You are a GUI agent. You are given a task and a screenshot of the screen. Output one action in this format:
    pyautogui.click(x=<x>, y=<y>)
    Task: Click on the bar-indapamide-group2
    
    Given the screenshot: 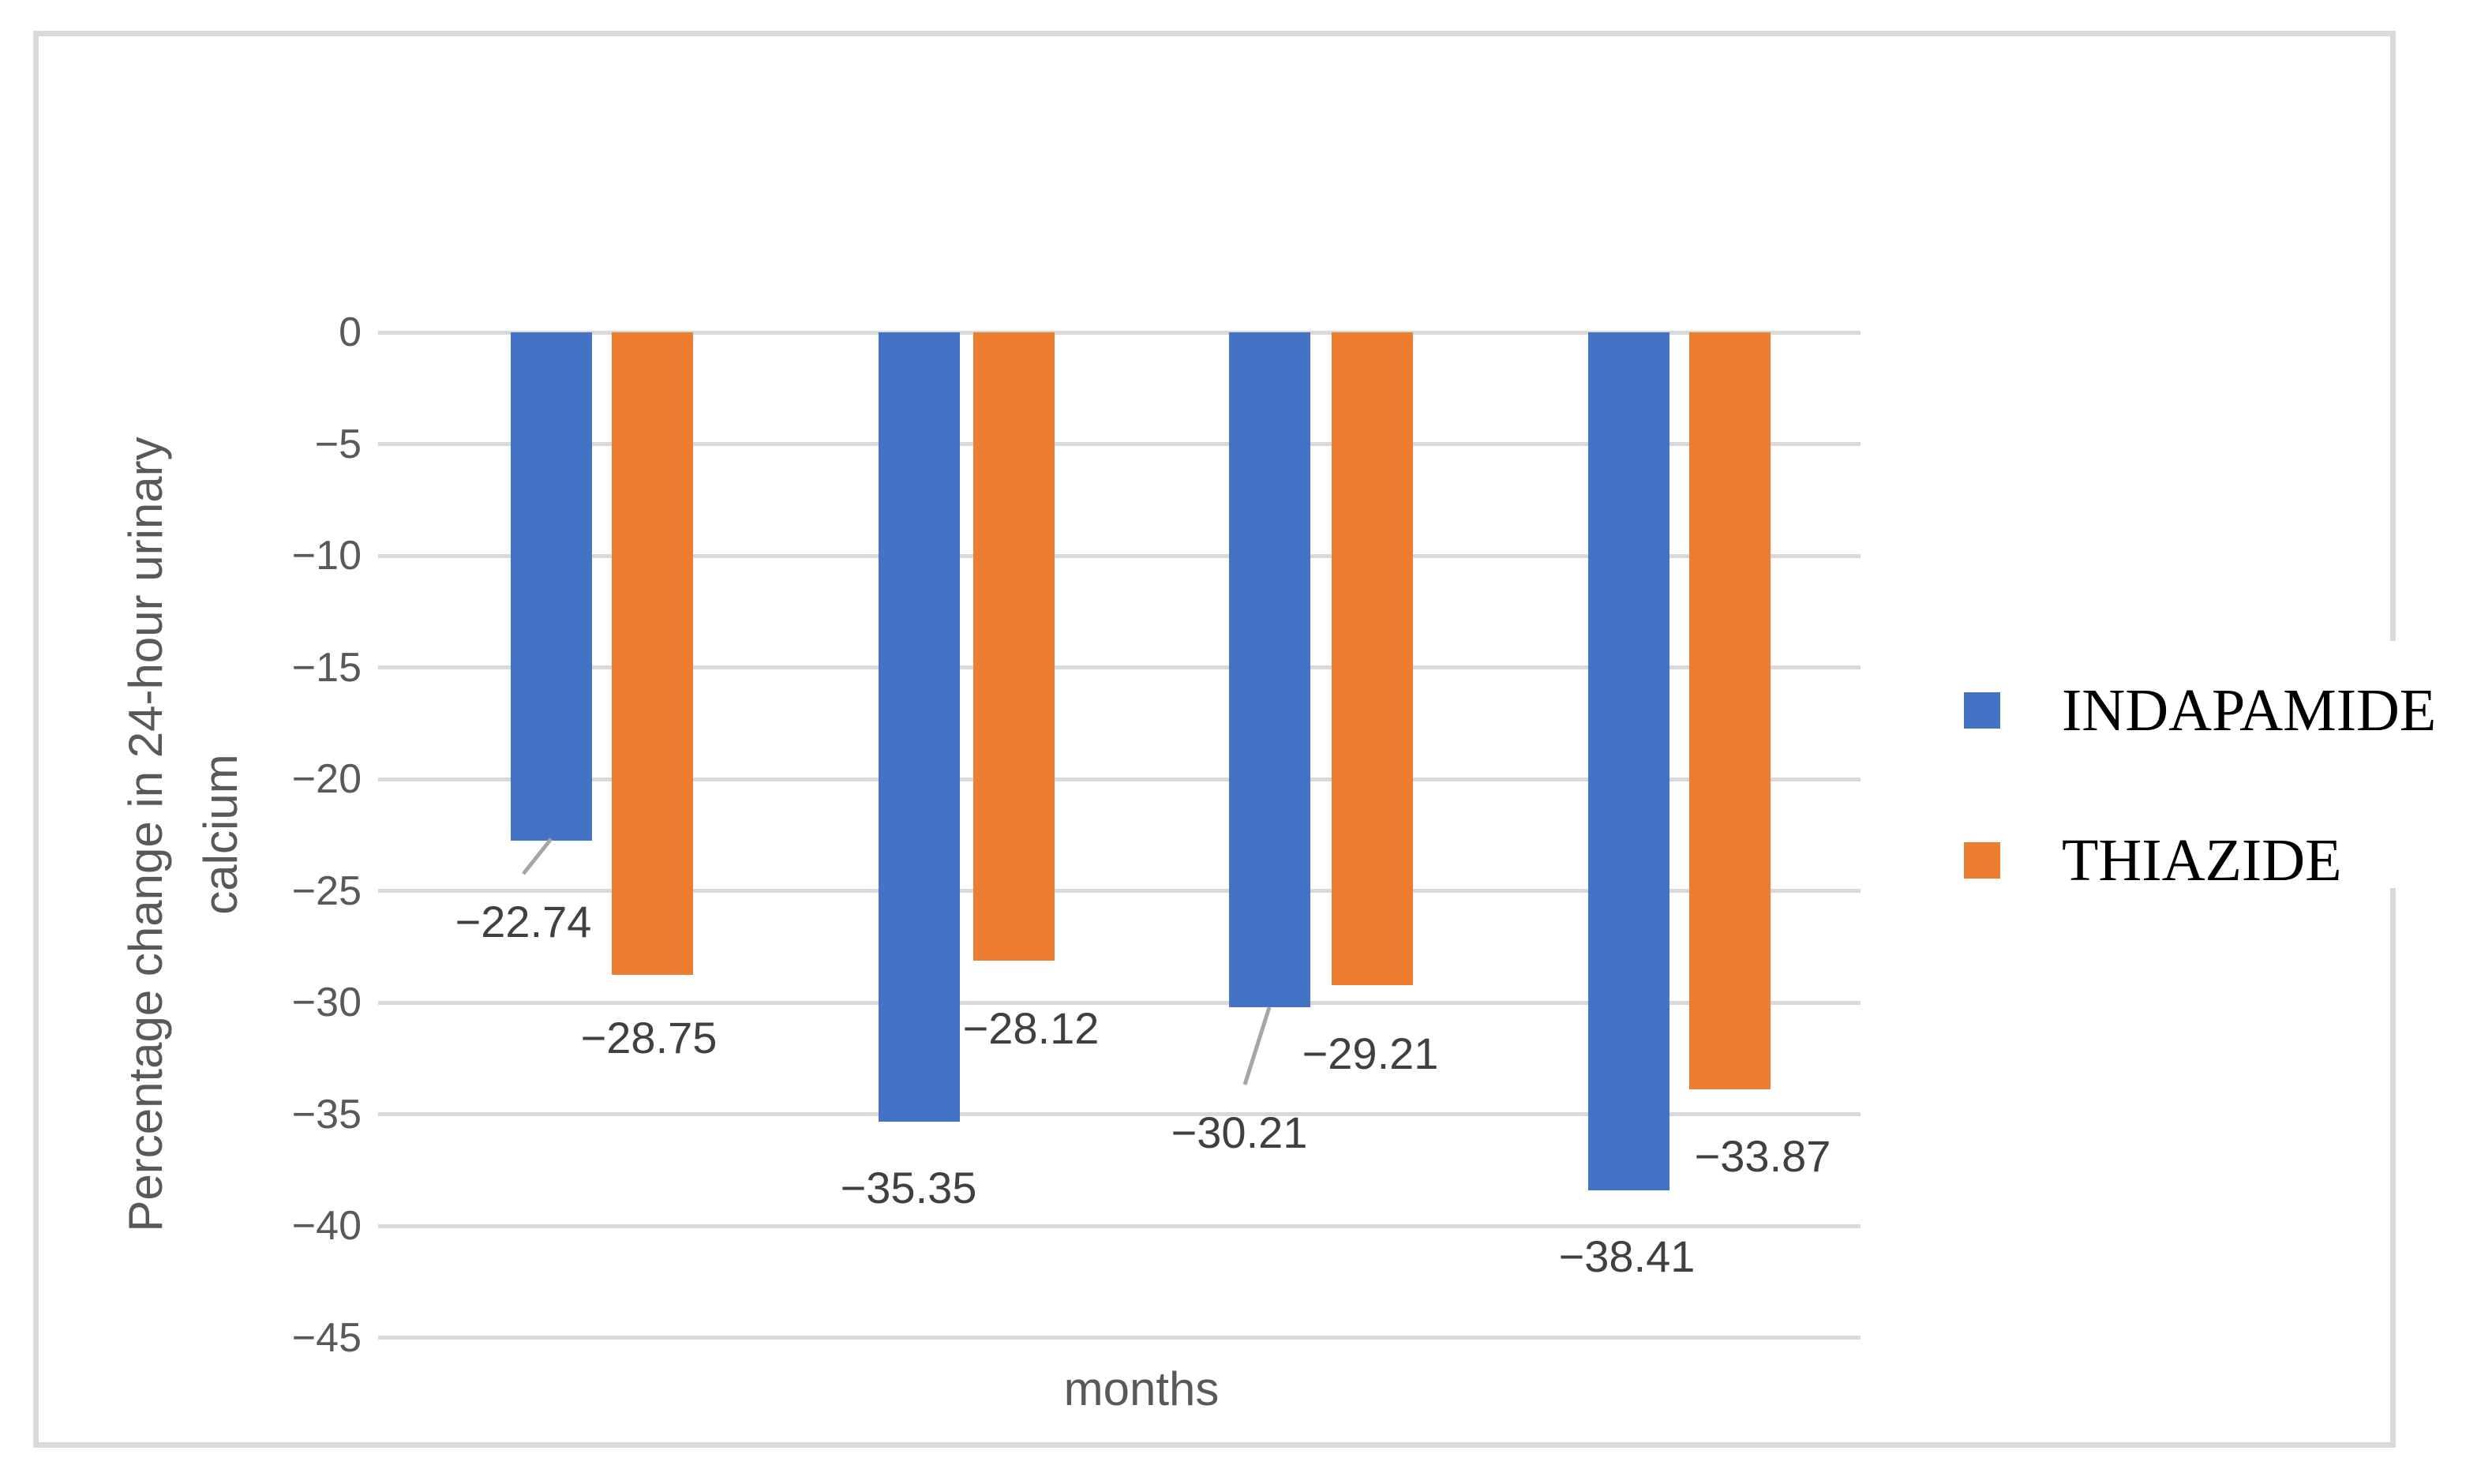 What is the action you would take?
    pyautogui.click(x=919, y=727)
    